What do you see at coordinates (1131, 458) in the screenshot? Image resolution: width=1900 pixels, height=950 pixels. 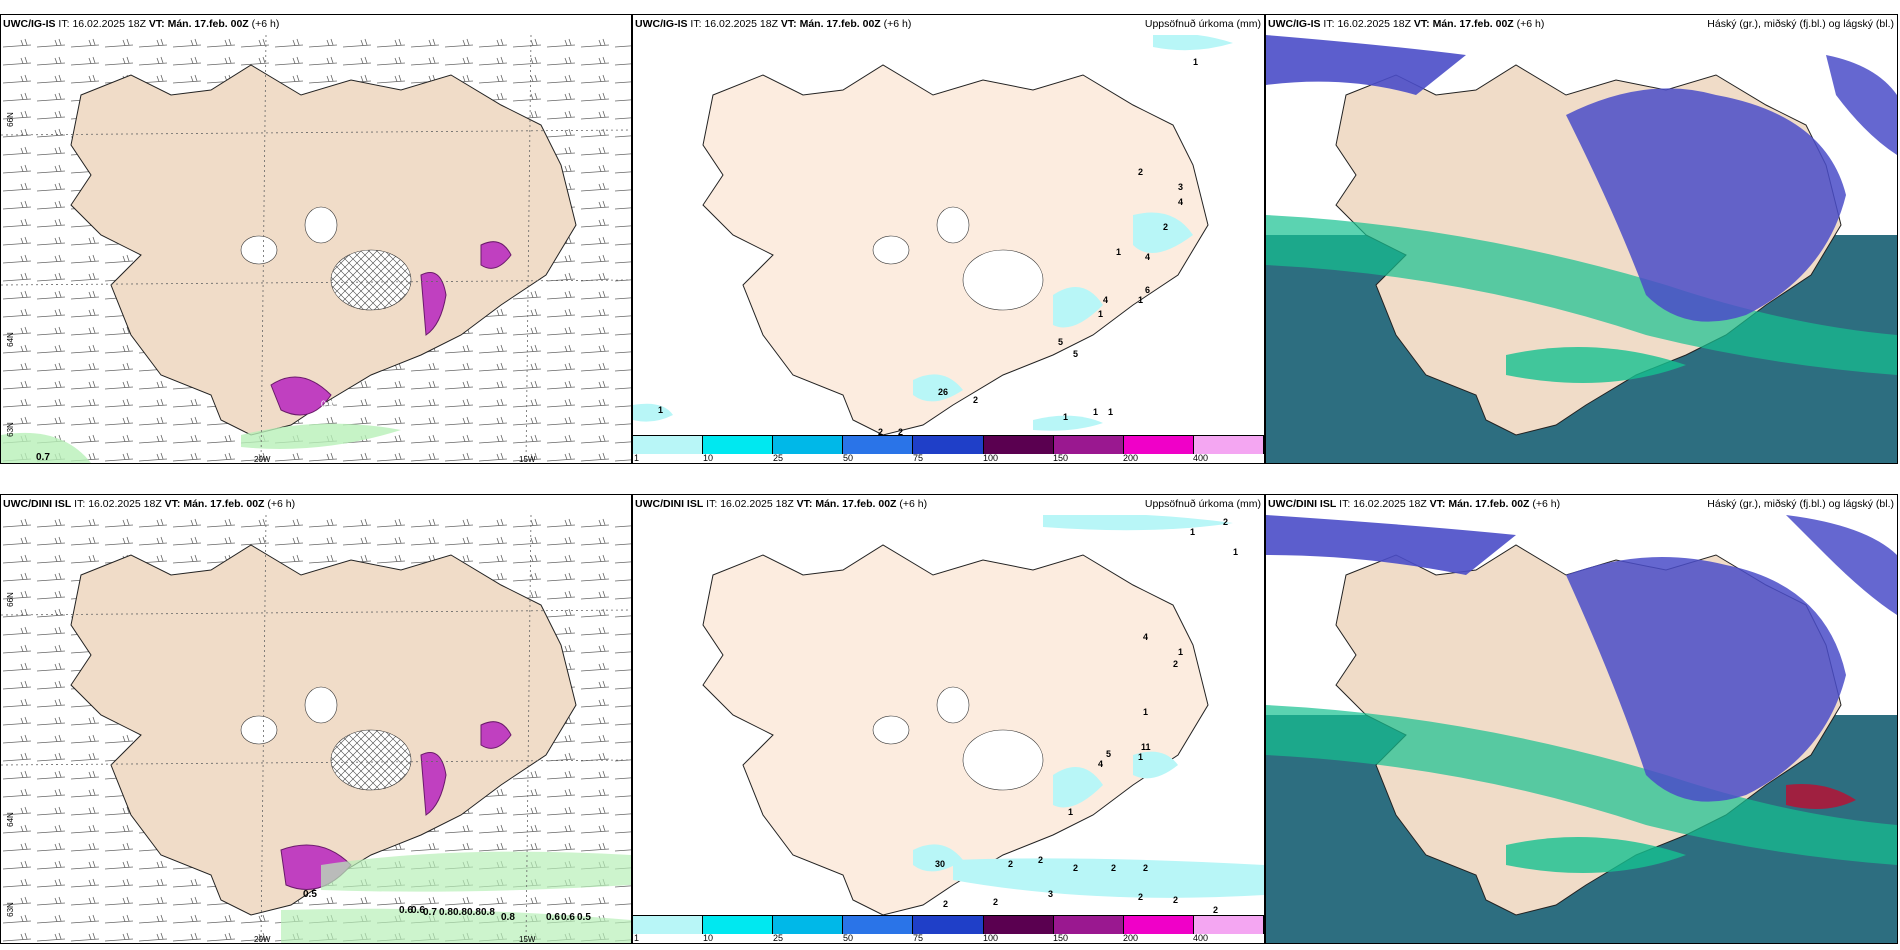 I see `colorbar-label: 200` at bounding box center [1131, 458].